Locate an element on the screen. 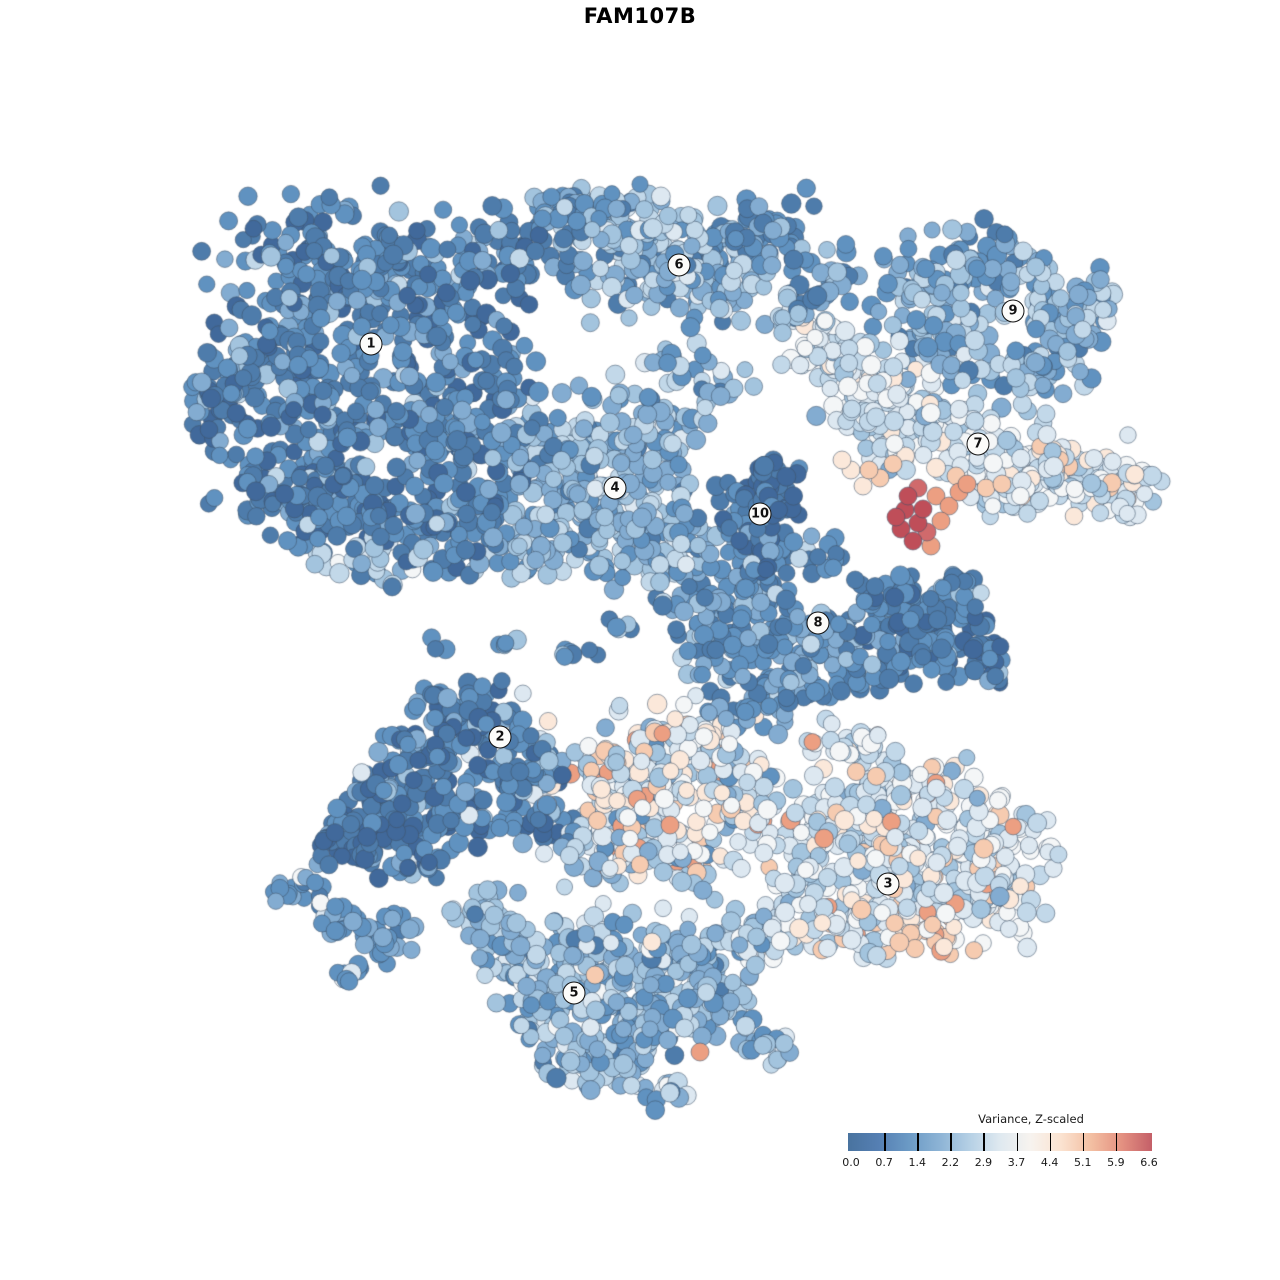  cluster-label-badge: 5 is located at coordinates (574, 993).